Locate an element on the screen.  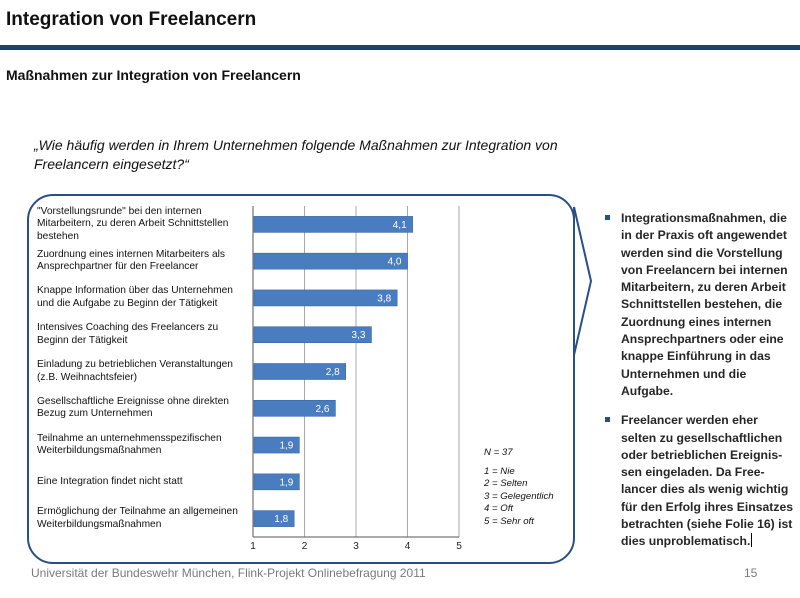
bar-value-label: 2,8 is located at coordinates (333, 372).